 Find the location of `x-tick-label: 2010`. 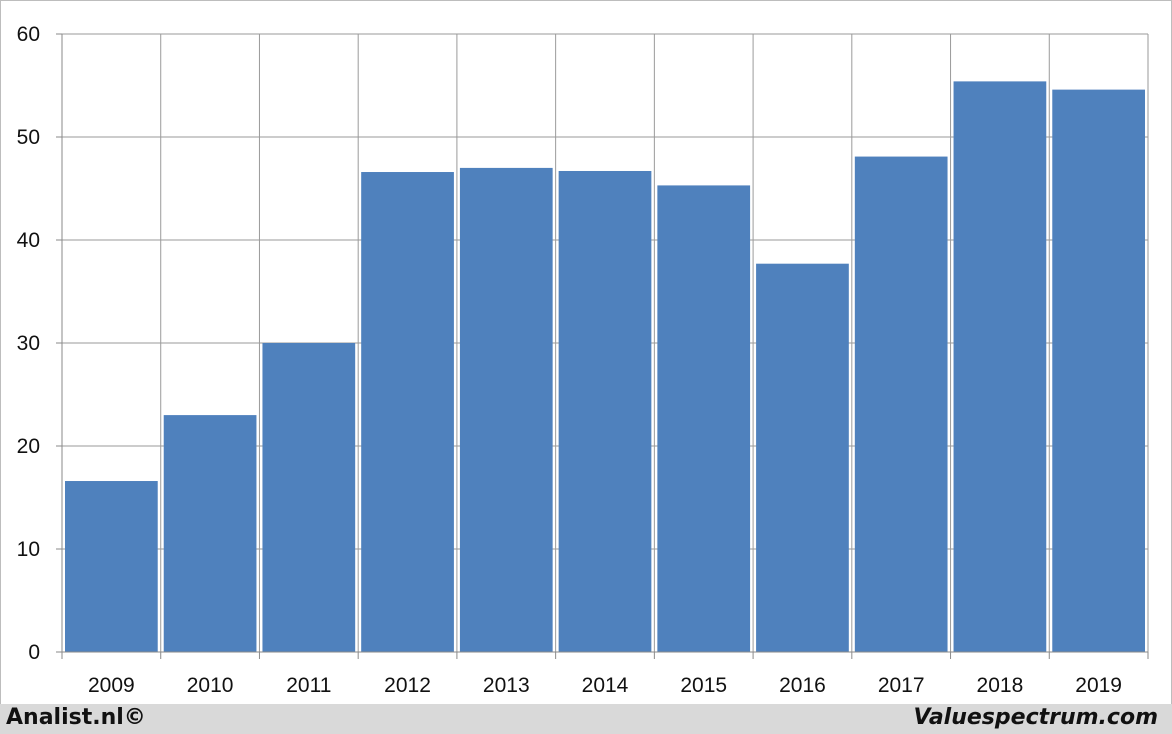

x-tick-label: 2010 is located at coordinates (210, 685).